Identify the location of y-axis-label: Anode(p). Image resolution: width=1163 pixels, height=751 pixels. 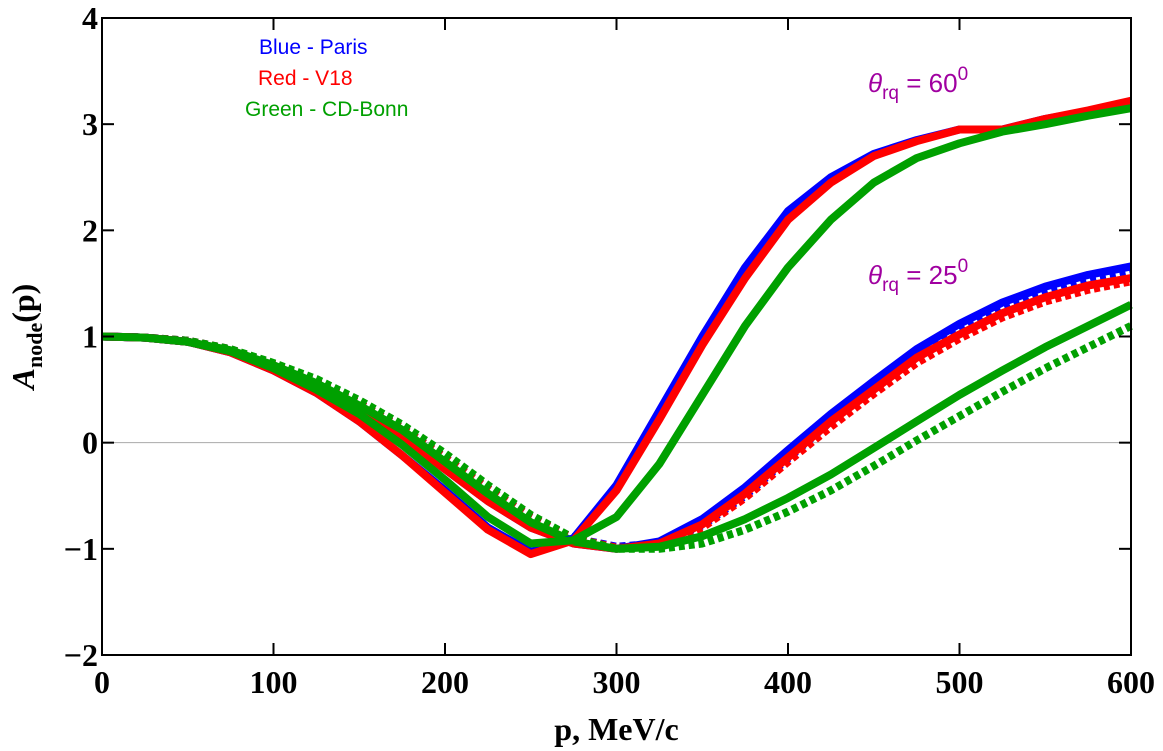
(26, 338).